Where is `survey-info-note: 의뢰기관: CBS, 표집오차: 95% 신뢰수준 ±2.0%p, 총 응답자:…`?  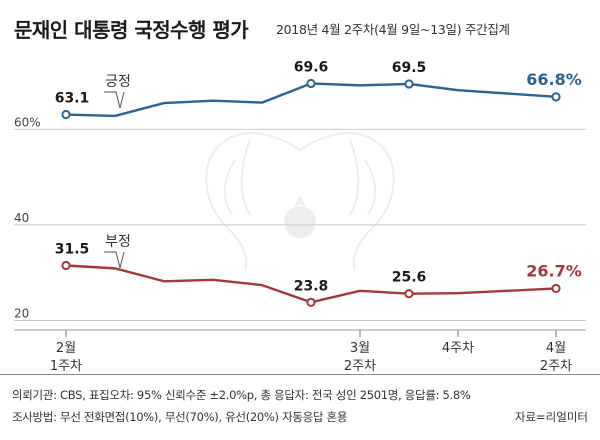 survey-info-note: 의뢰기관: CBS, 표집오차: 95% 신뢰수준 ±2.0%p, 총 응답자:… is located at coordinates (241, 395).